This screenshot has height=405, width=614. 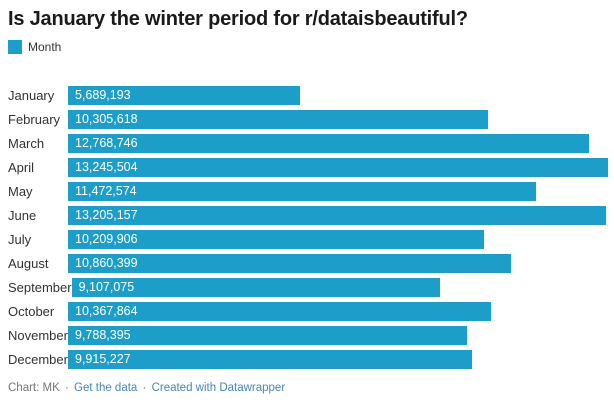 What do you see at coordinates (279, 311) in the screenshot?
I see `bar: 10,367,864` at bounding box center [279, 311].